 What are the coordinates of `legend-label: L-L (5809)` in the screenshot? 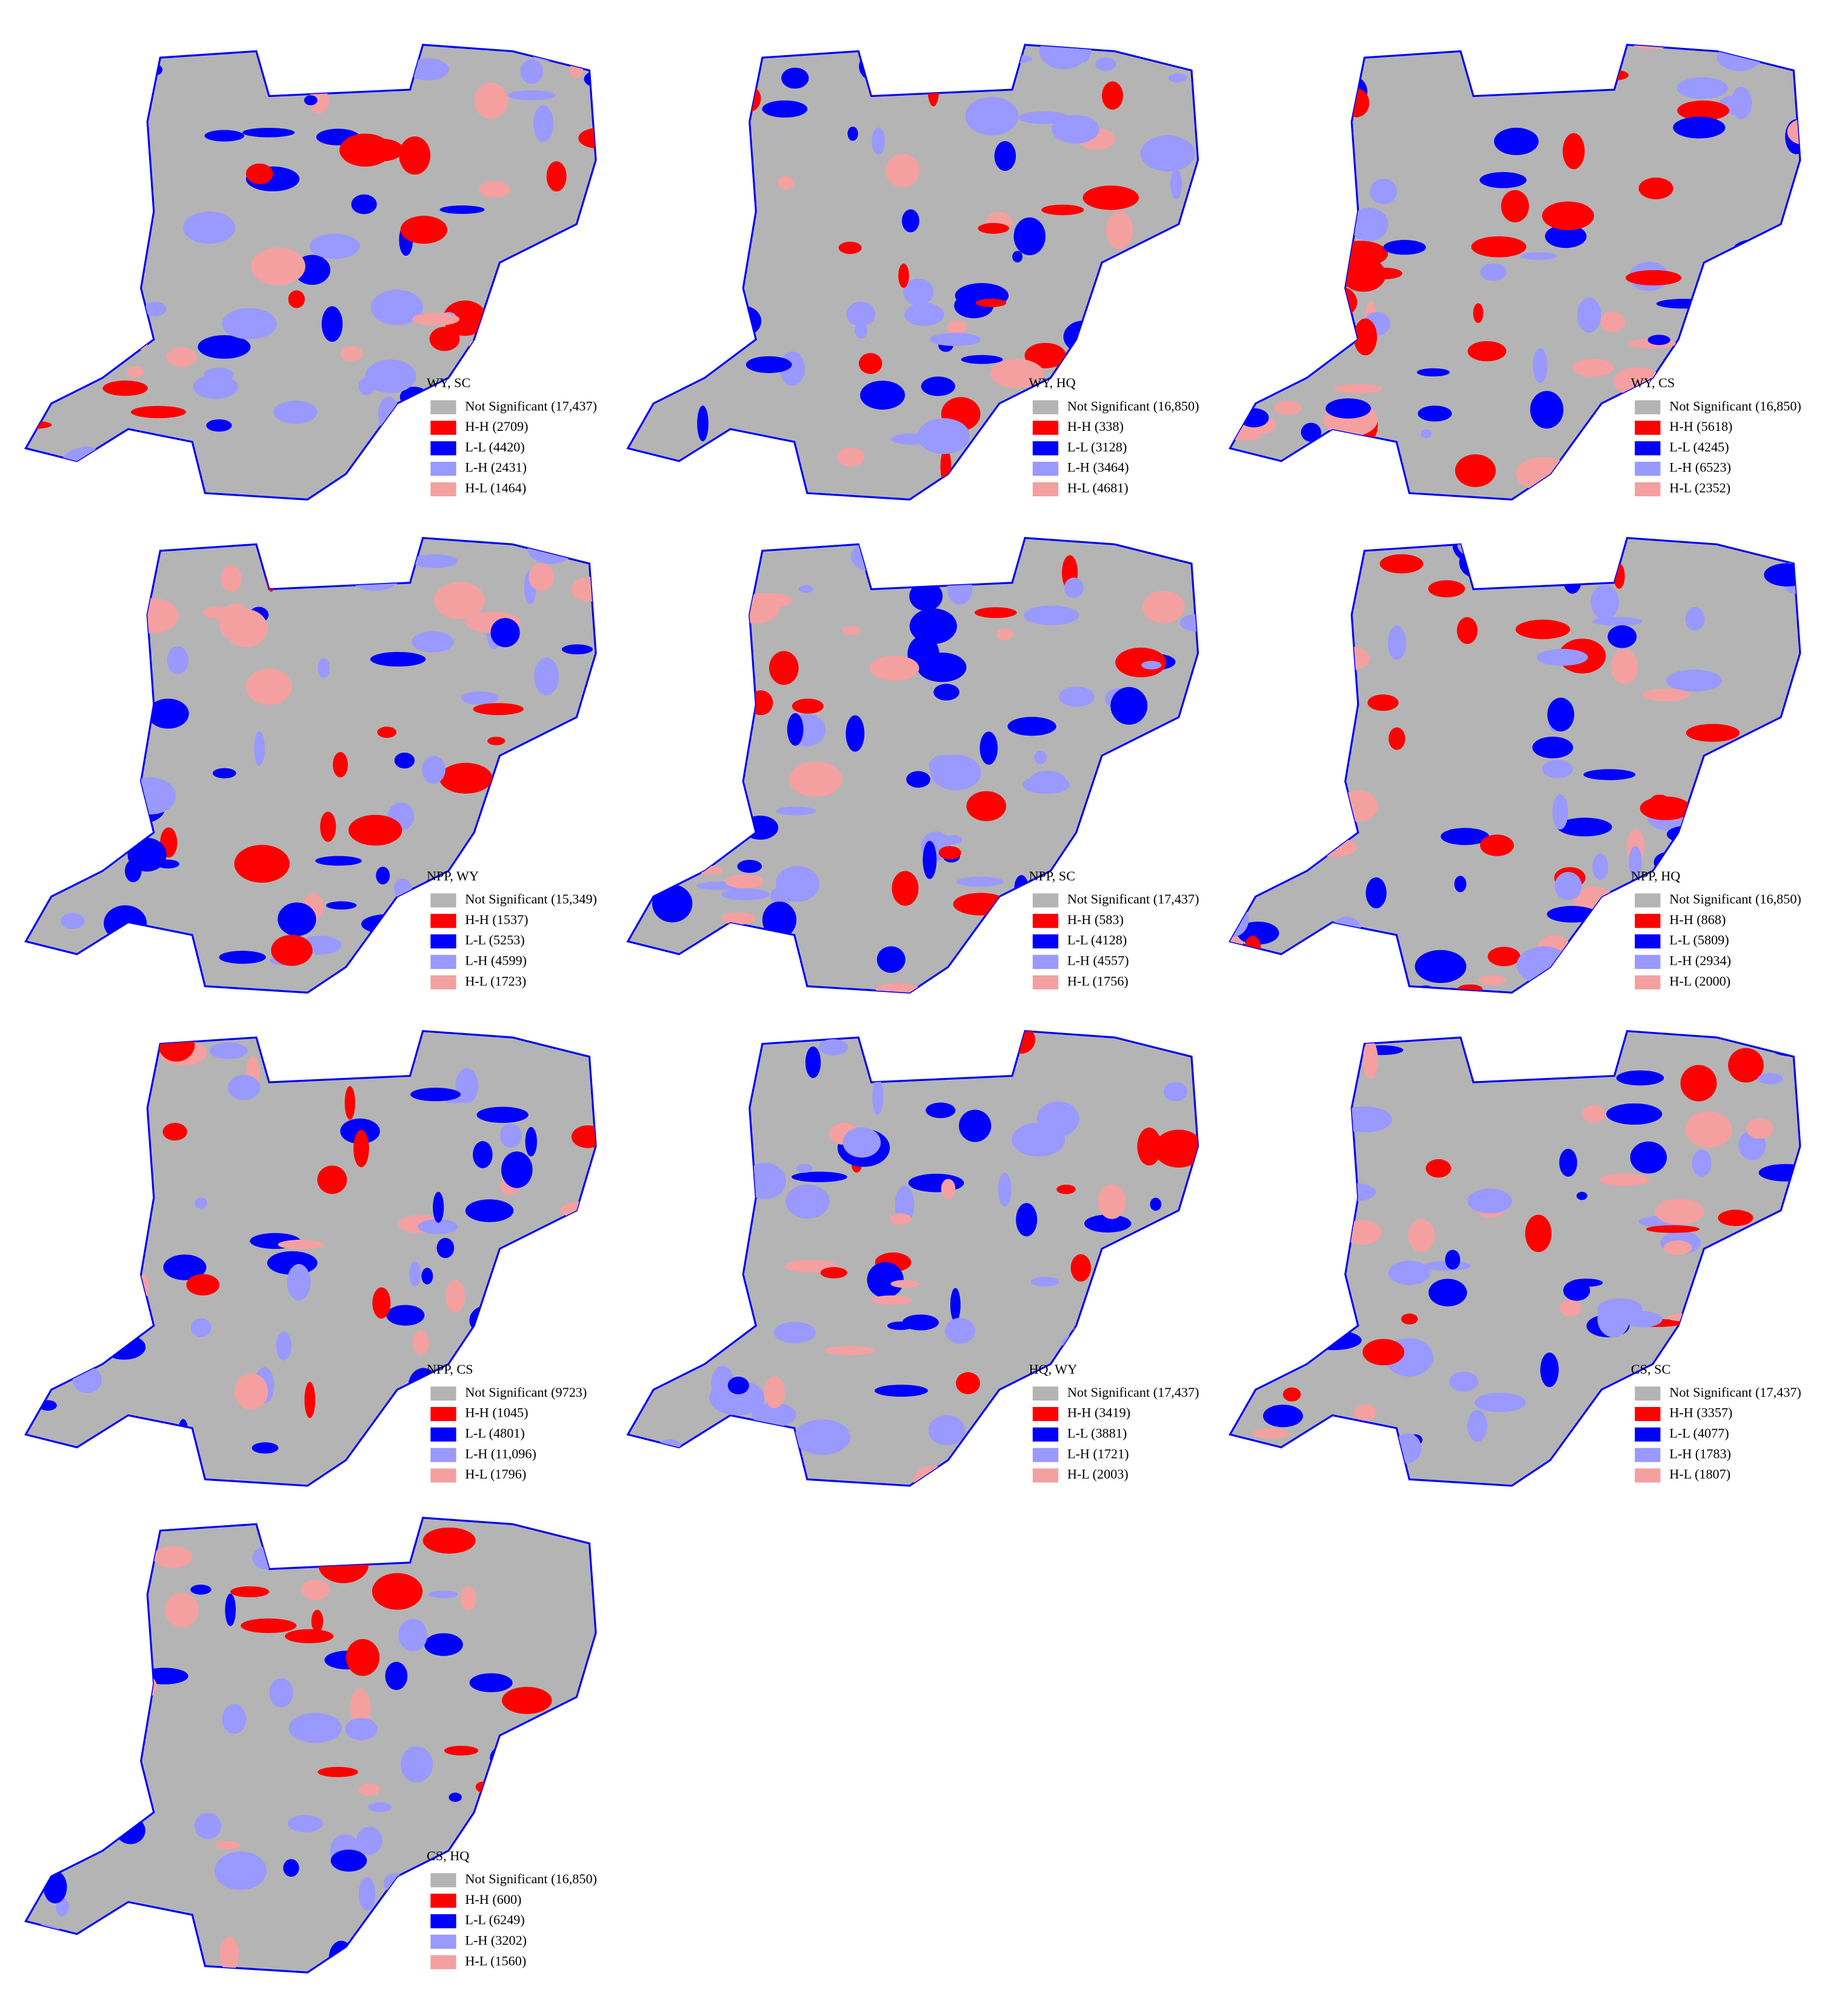 It's located at (1699, 940).